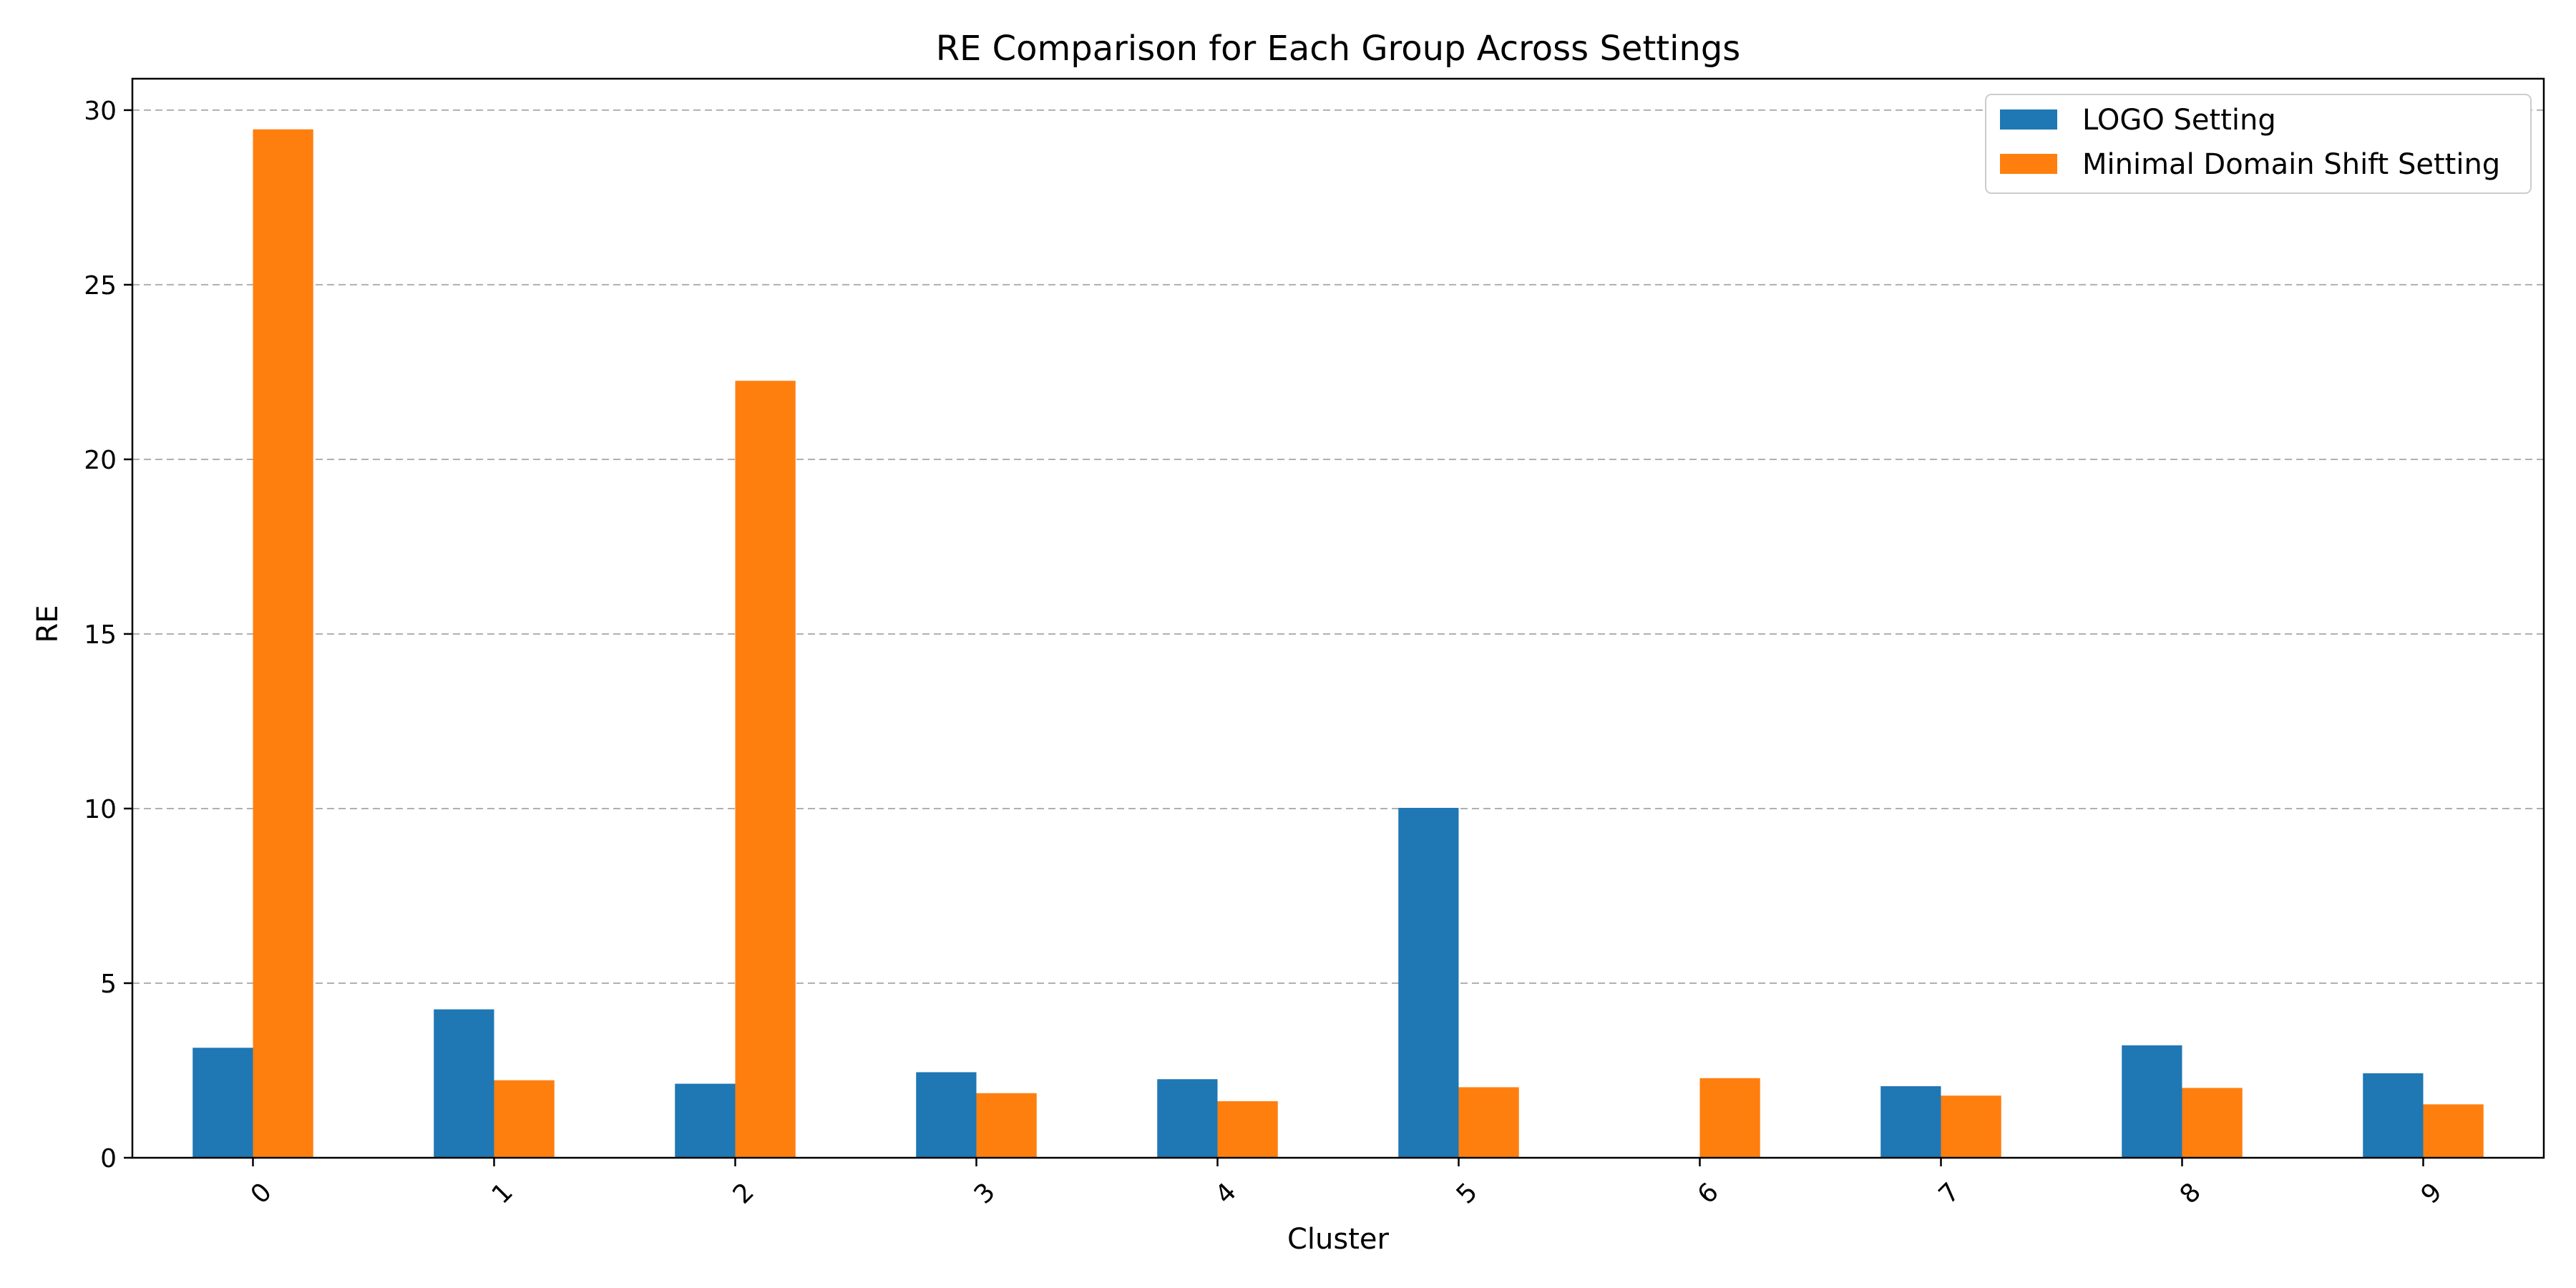  Describe the element at coordinates (100, 111) in the screenshot. I see `y-tick-label-30: 30` at that location.